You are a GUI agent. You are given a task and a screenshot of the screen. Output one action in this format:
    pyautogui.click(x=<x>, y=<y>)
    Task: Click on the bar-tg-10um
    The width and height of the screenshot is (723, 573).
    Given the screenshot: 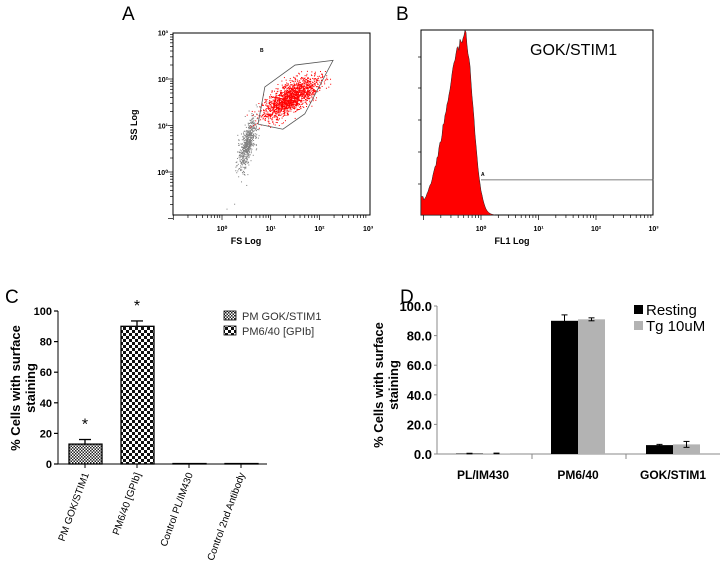 What is the action you would take?
    pyautogui.click(x=591, y=386)
    